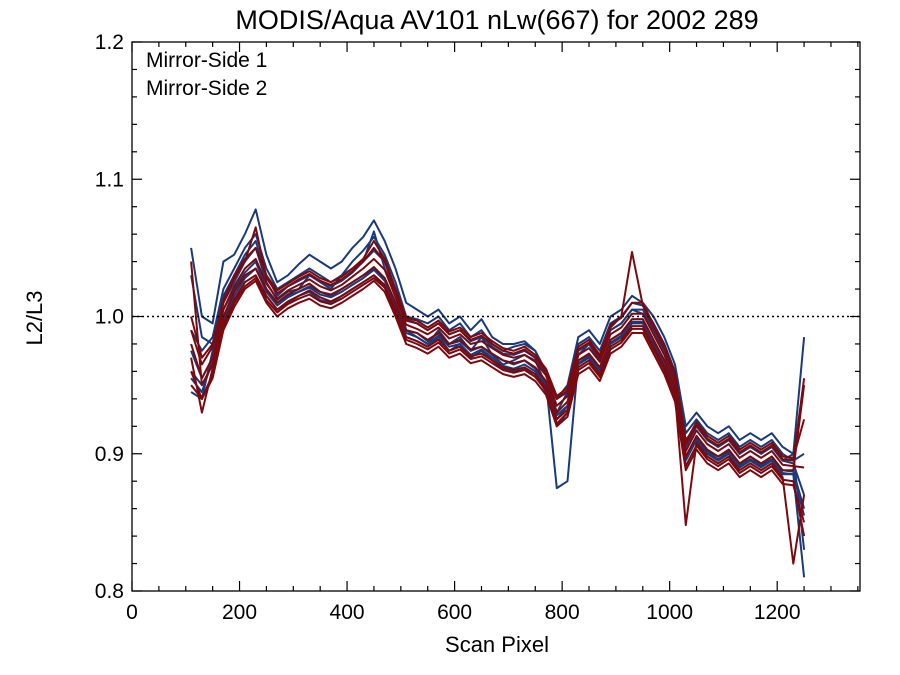  What do you see at coordinates (777, 612) in the screenshot?
I see `x-tick-label: 1200` at bounding box center [777, 612].